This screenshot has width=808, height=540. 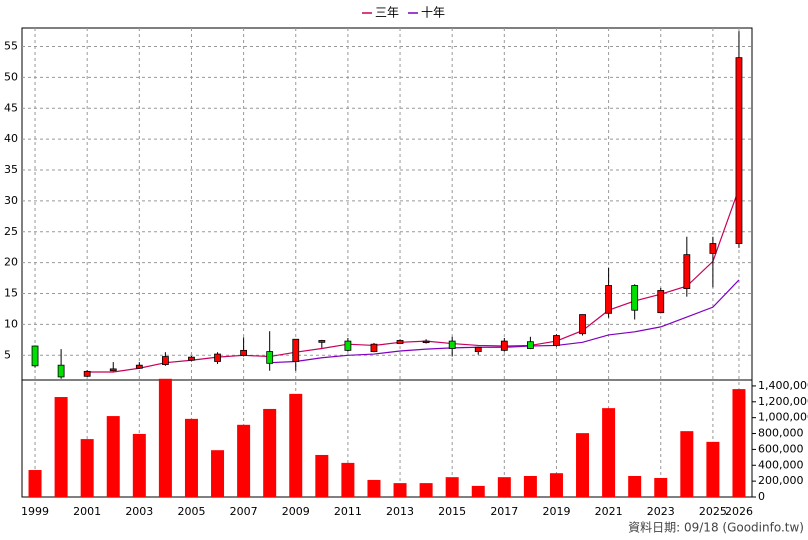 I want to click on y-tick-label: 45, so click(x=11, y=107).